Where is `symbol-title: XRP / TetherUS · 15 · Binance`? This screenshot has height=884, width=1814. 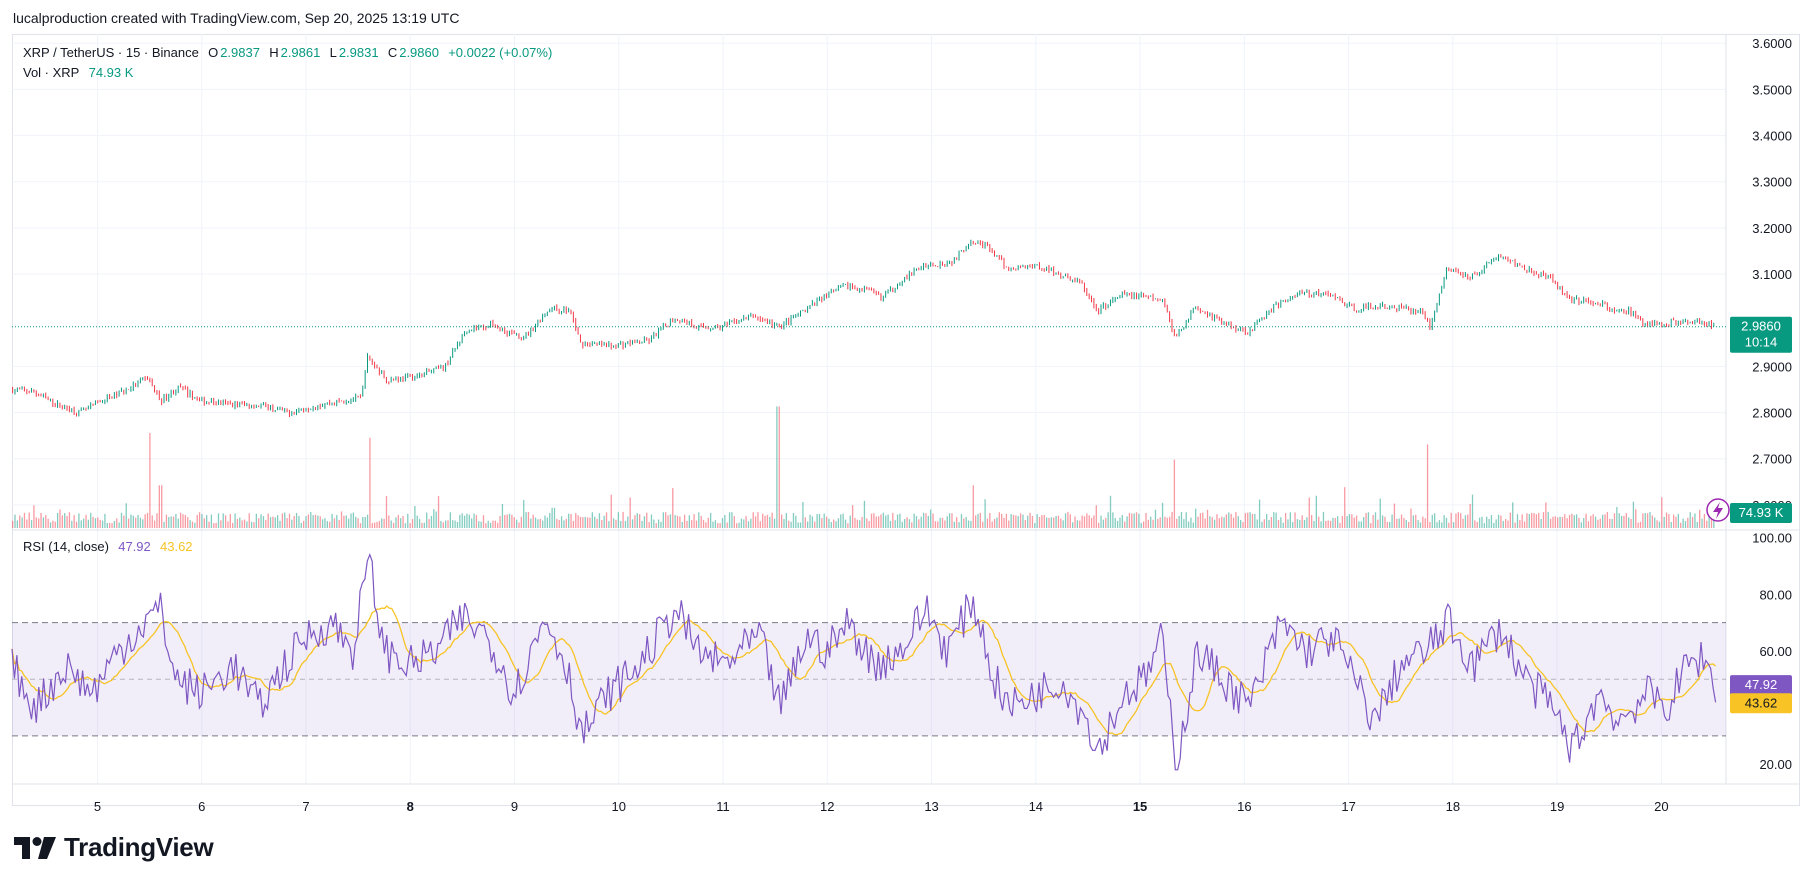
symbol-title: XRP / TetherUS · 15 · Binance is located at coordinates (111, 52).